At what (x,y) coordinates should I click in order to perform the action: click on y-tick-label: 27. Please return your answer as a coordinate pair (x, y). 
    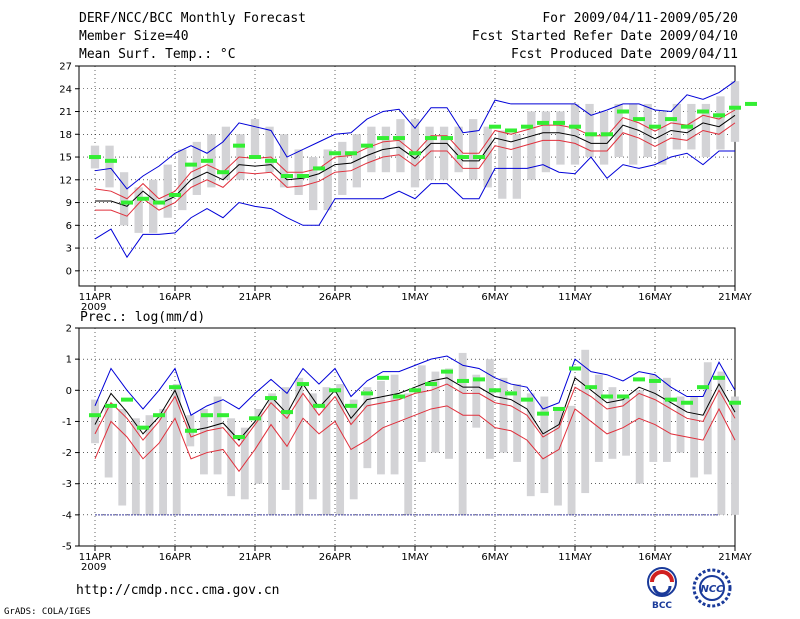
    Looking at the image, I should click on (65, 67).